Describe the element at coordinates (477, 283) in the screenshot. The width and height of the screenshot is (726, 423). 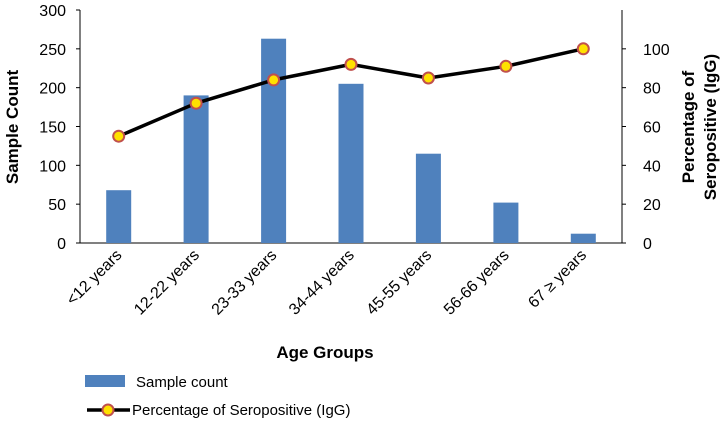
I see `x-tick-label-5: 56-66 years` at that location.